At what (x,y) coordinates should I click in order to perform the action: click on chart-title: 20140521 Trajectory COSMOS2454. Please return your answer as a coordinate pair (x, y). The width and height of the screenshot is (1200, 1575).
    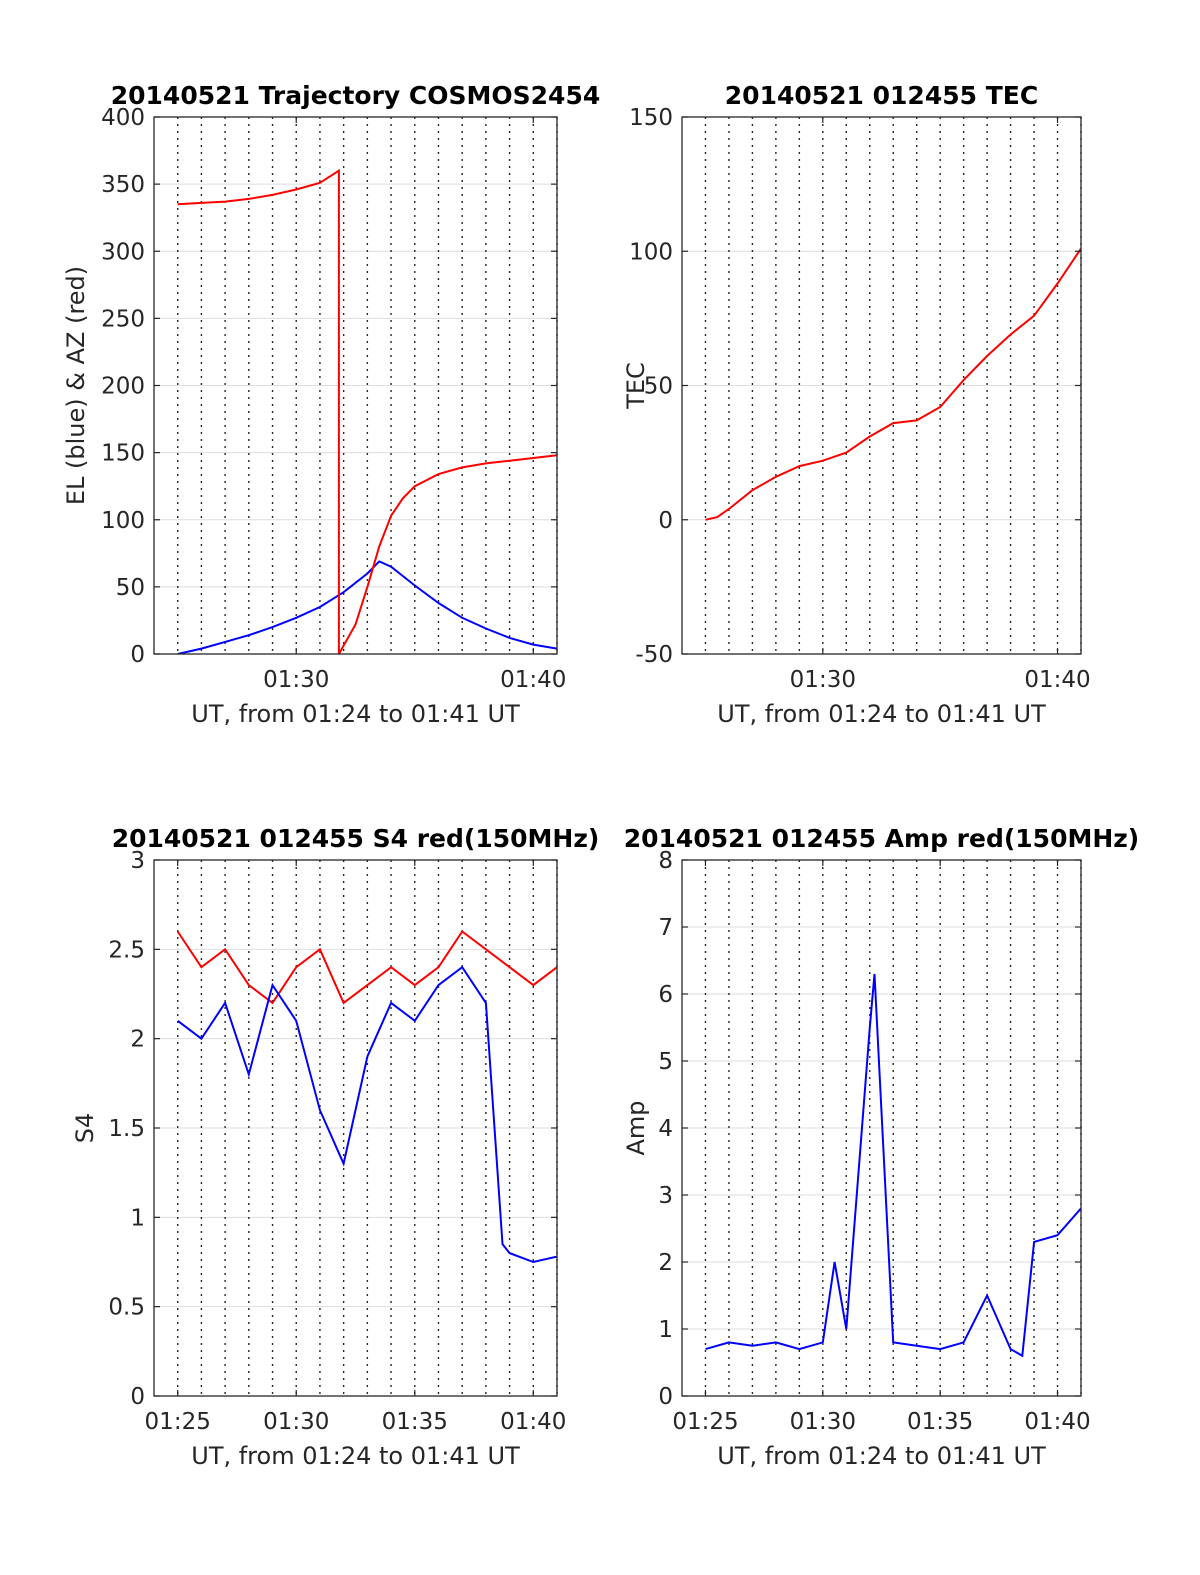
    Looking at the image, I should click on (356, 95).